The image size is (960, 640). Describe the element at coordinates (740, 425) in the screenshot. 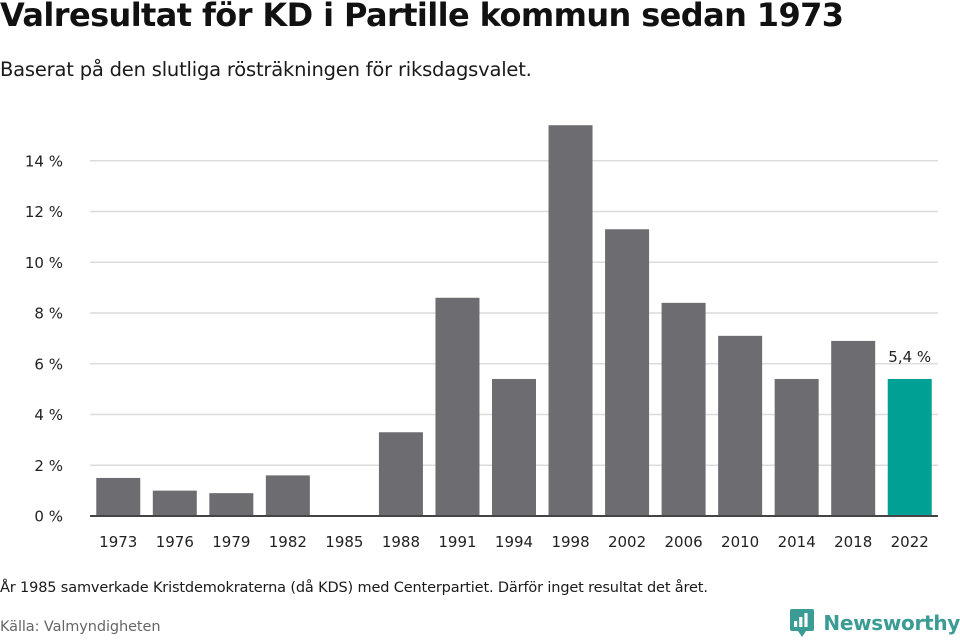

I see `bar-2010` at that location.